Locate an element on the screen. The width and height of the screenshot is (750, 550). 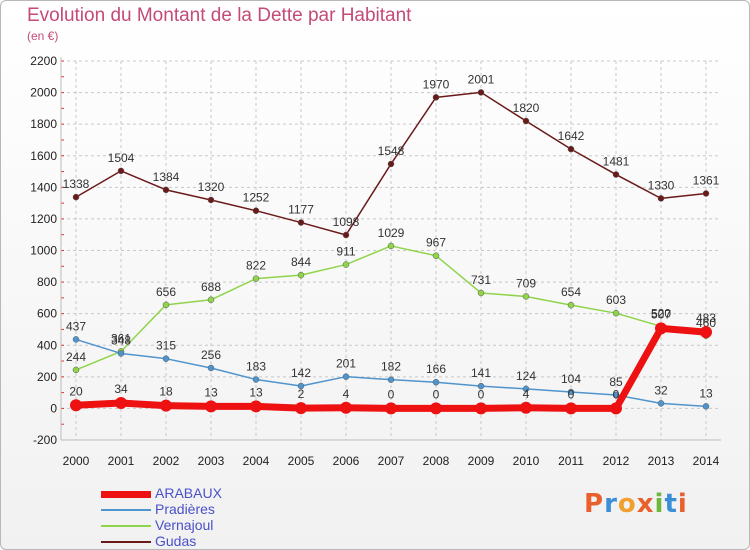
data-label-gudas: 1384 is located at coordinates (166, 177).